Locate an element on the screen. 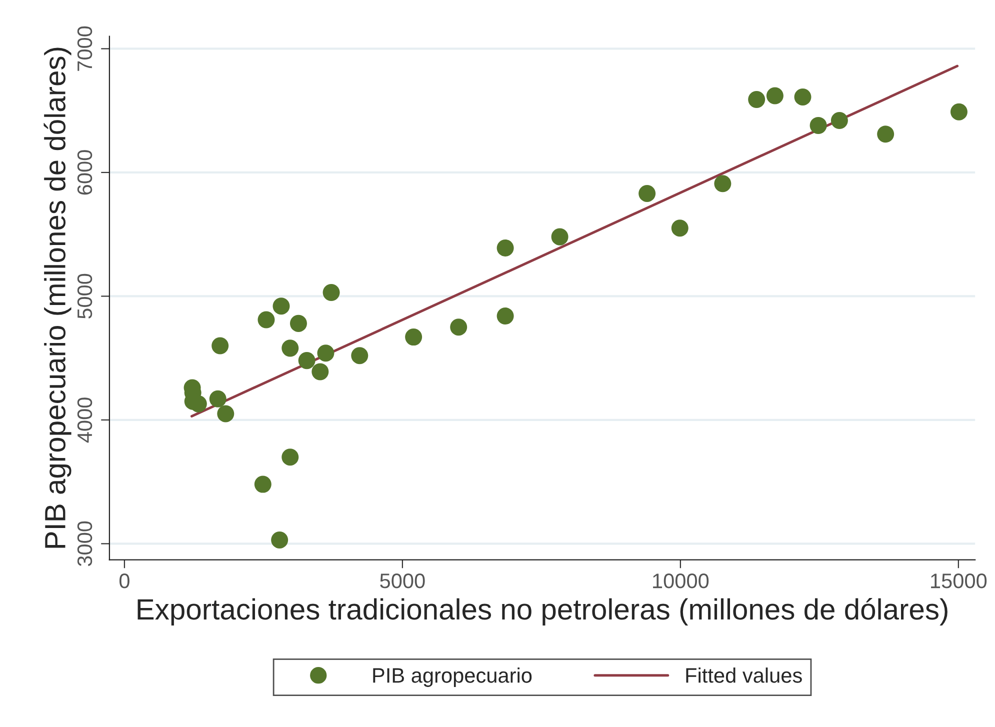 This screenshot has height=727, width=995. y-tick-label: 4000 is located at coordinates (84, 420).